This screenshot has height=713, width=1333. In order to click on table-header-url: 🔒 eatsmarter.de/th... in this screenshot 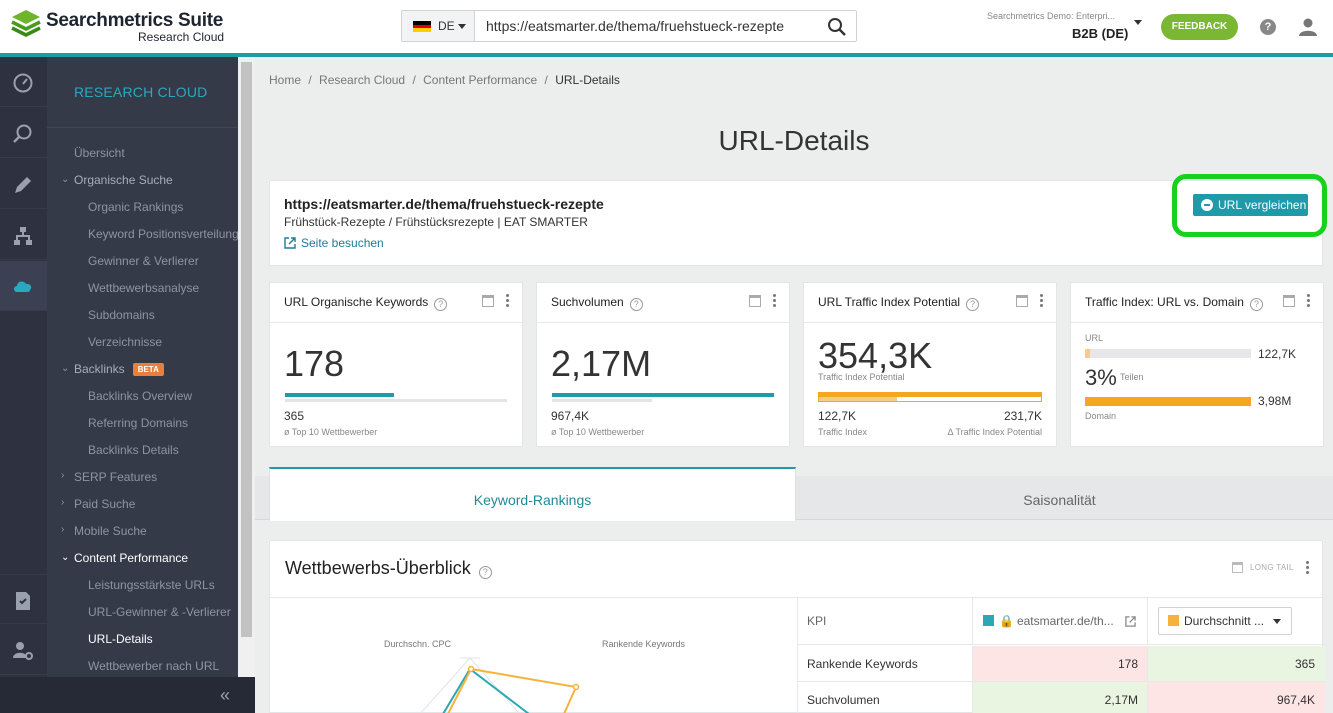, I will do `click(1060, 621)`.